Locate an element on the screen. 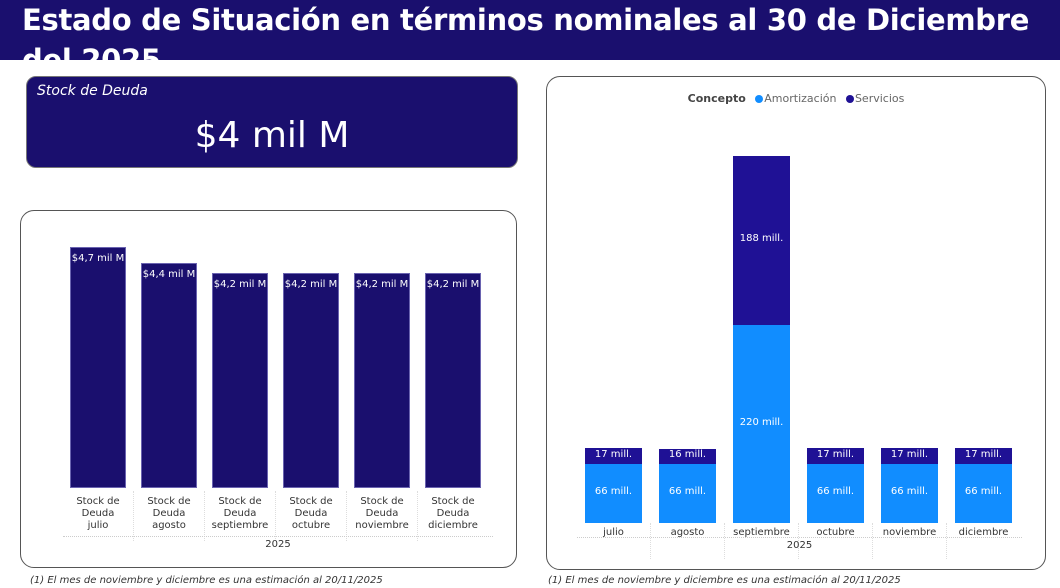 The image size is (1060, 588). stock-bar: $4,4 mil M is located at coordinates (169, 375).